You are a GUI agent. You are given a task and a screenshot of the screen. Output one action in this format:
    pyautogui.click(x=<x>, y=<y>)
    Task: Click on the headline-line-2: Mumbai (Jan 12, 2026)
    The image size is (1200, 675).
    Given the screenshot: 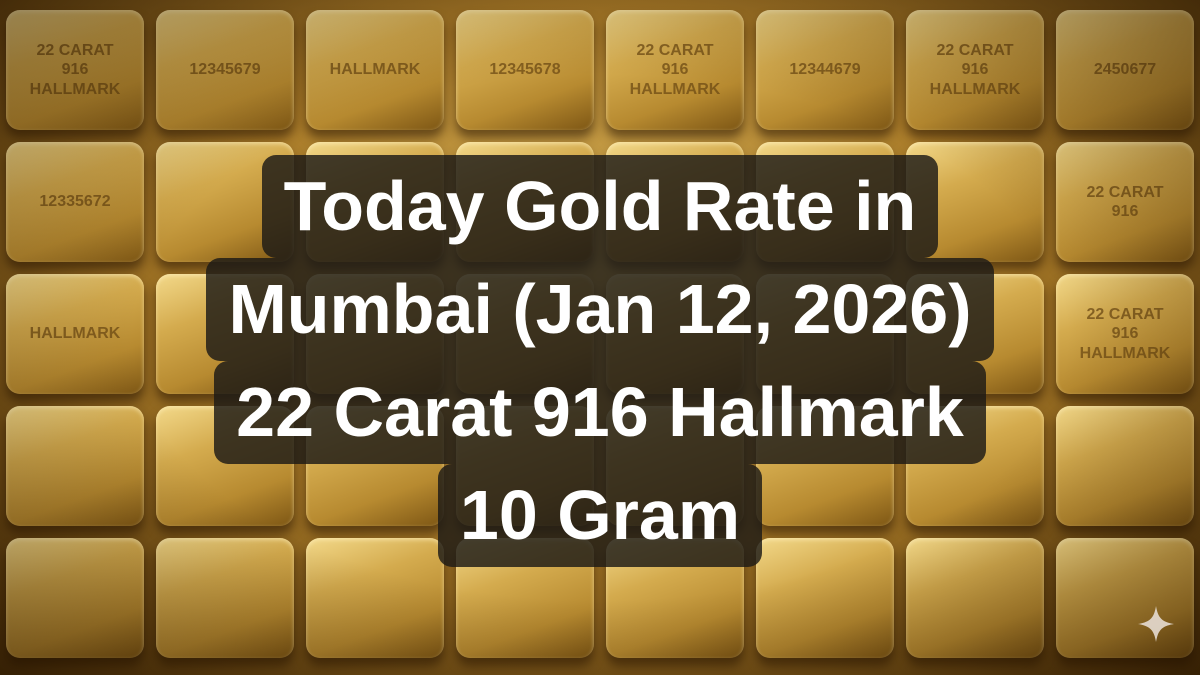 What is the action you would take?
    pyautogui.click(x=600, y=309)
    